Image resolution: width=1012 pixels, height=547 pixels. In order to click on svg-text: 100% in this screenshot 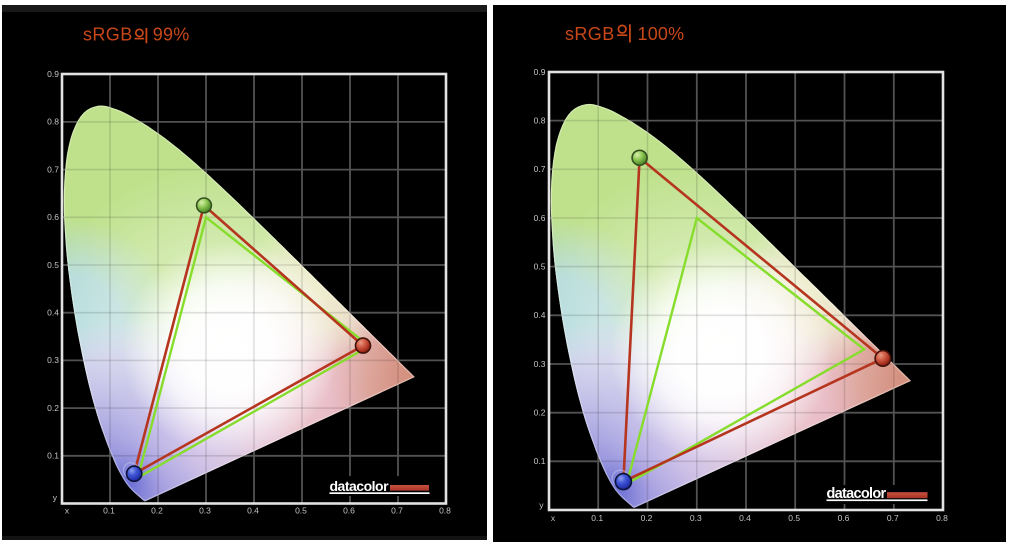, I will do `click(661, 34)`.